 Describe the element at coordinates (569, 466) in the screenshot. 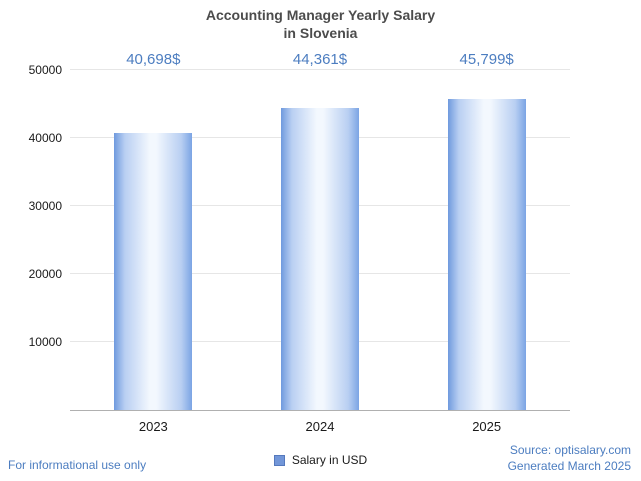

I see `generated-date: Generated March 2025` at that location.